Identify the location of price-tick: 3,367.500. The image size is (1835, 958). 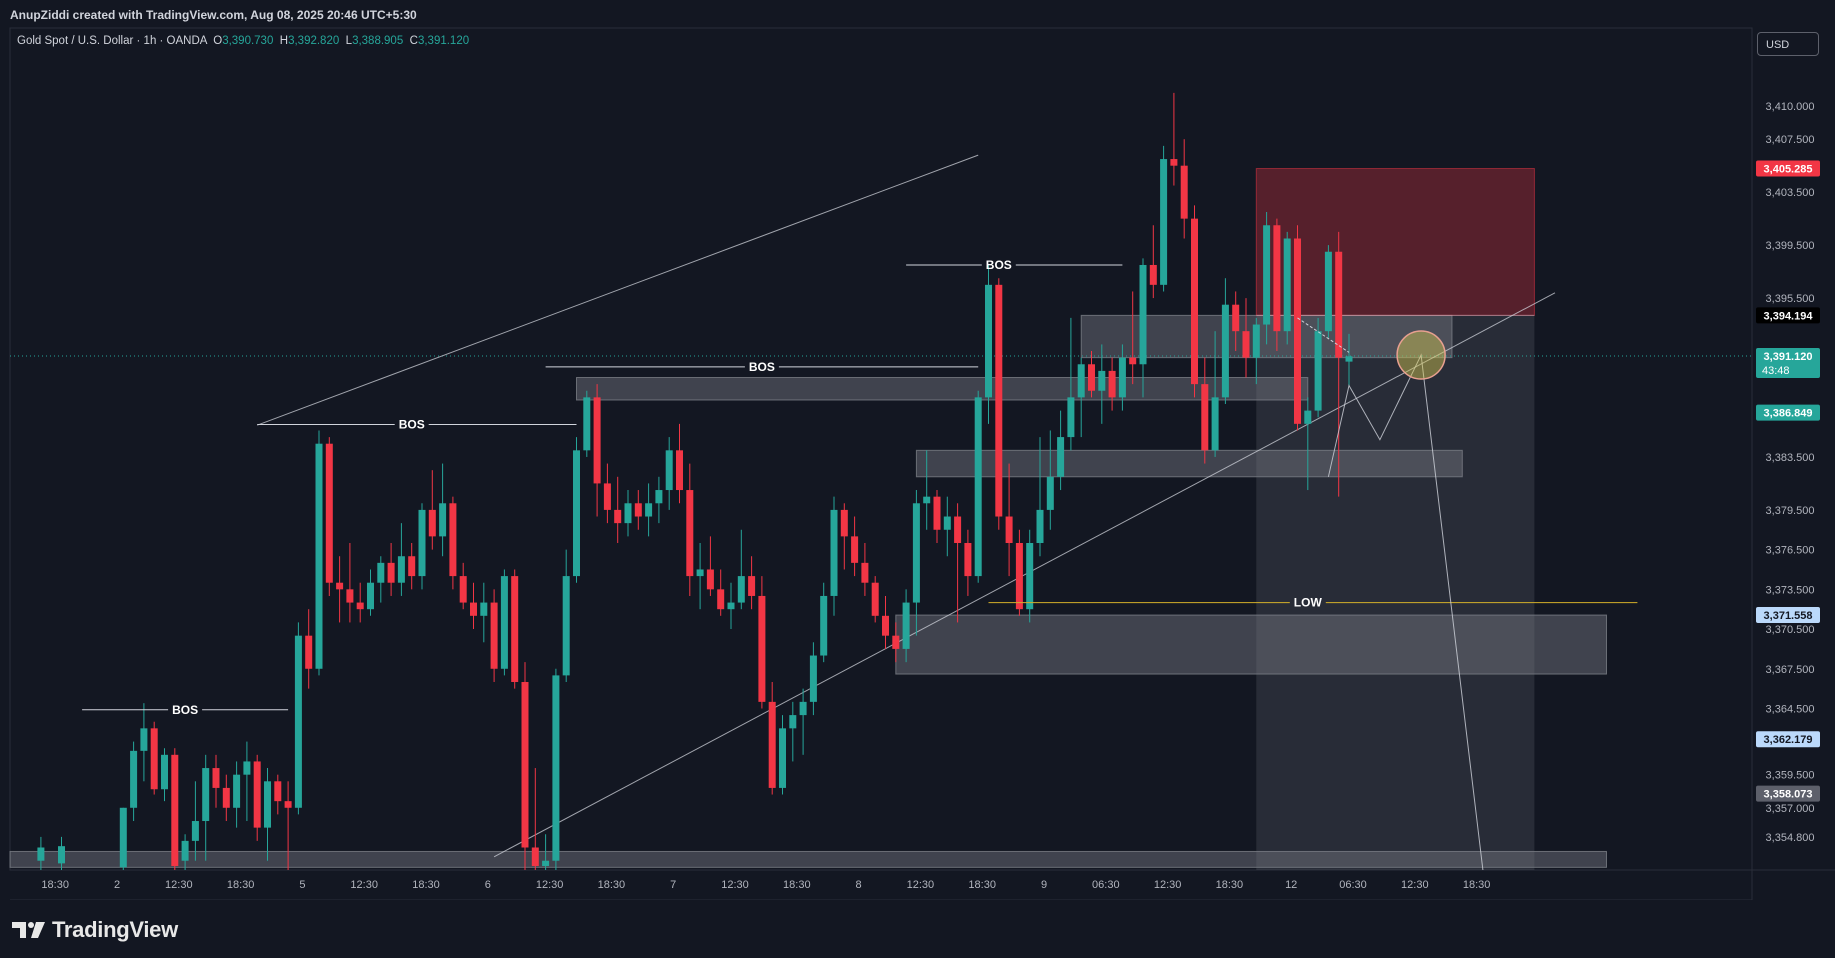
(1790, 670).